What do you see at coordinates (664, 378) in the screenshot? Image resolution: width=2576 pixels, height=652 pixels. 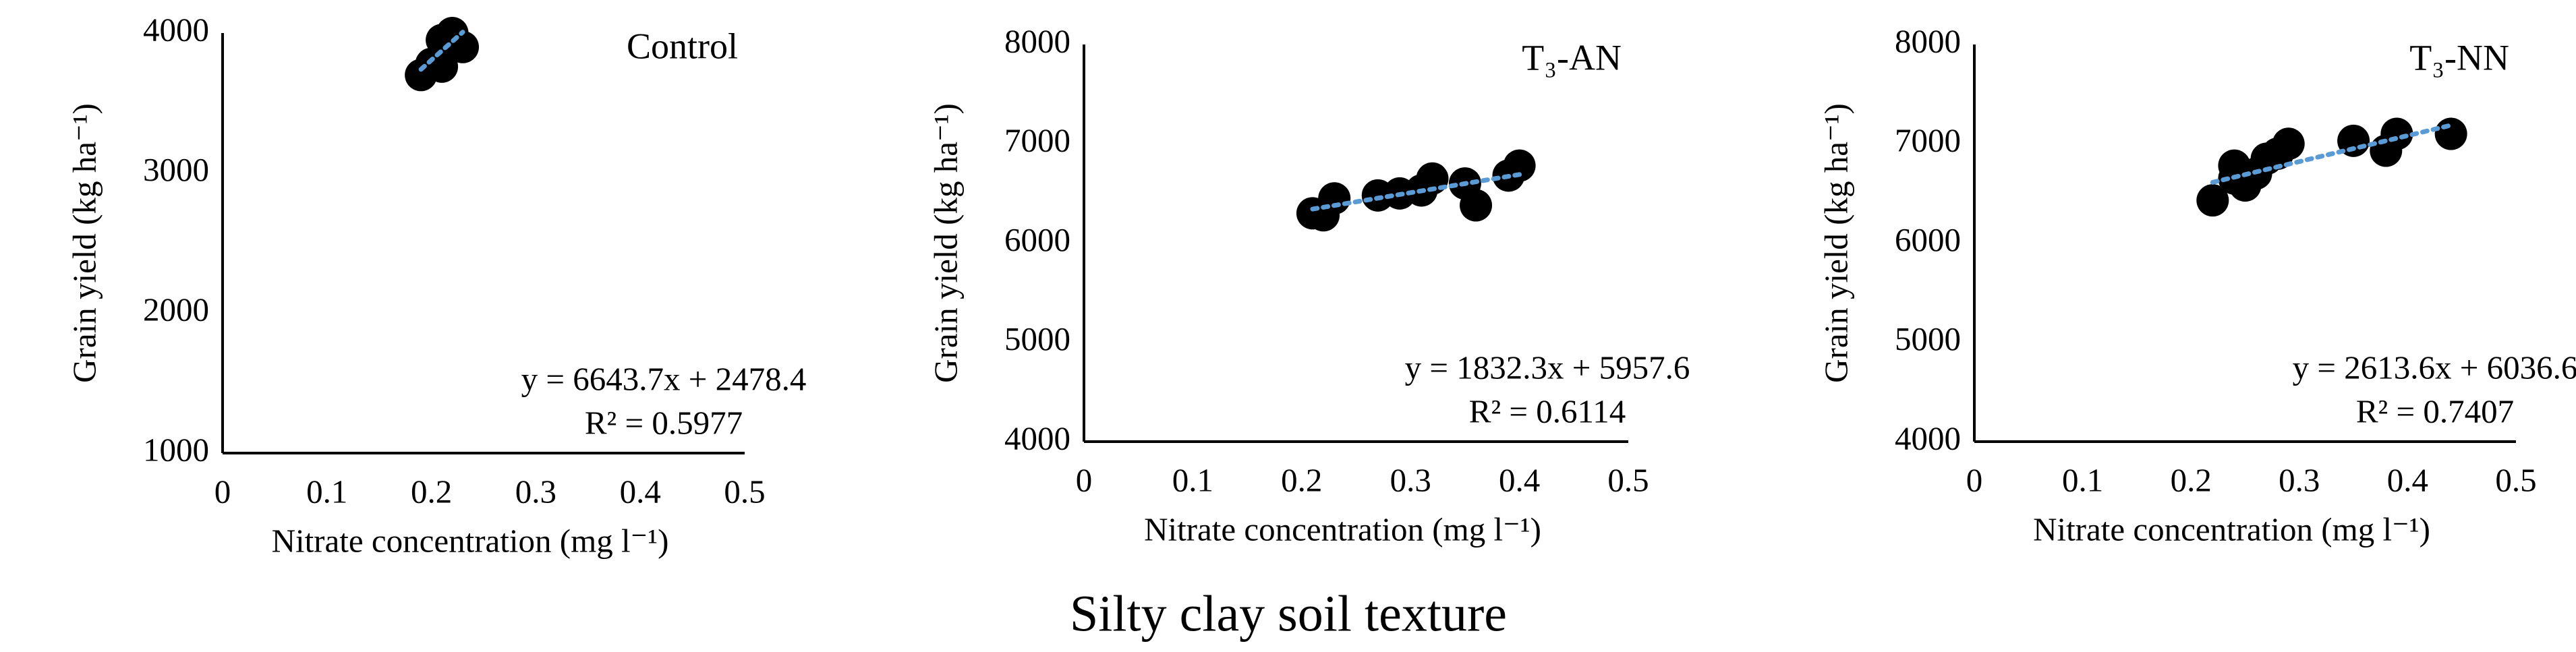 I see `trend-equation: y = 6643.7x + 2478.4` at bounding box center [664, 378].